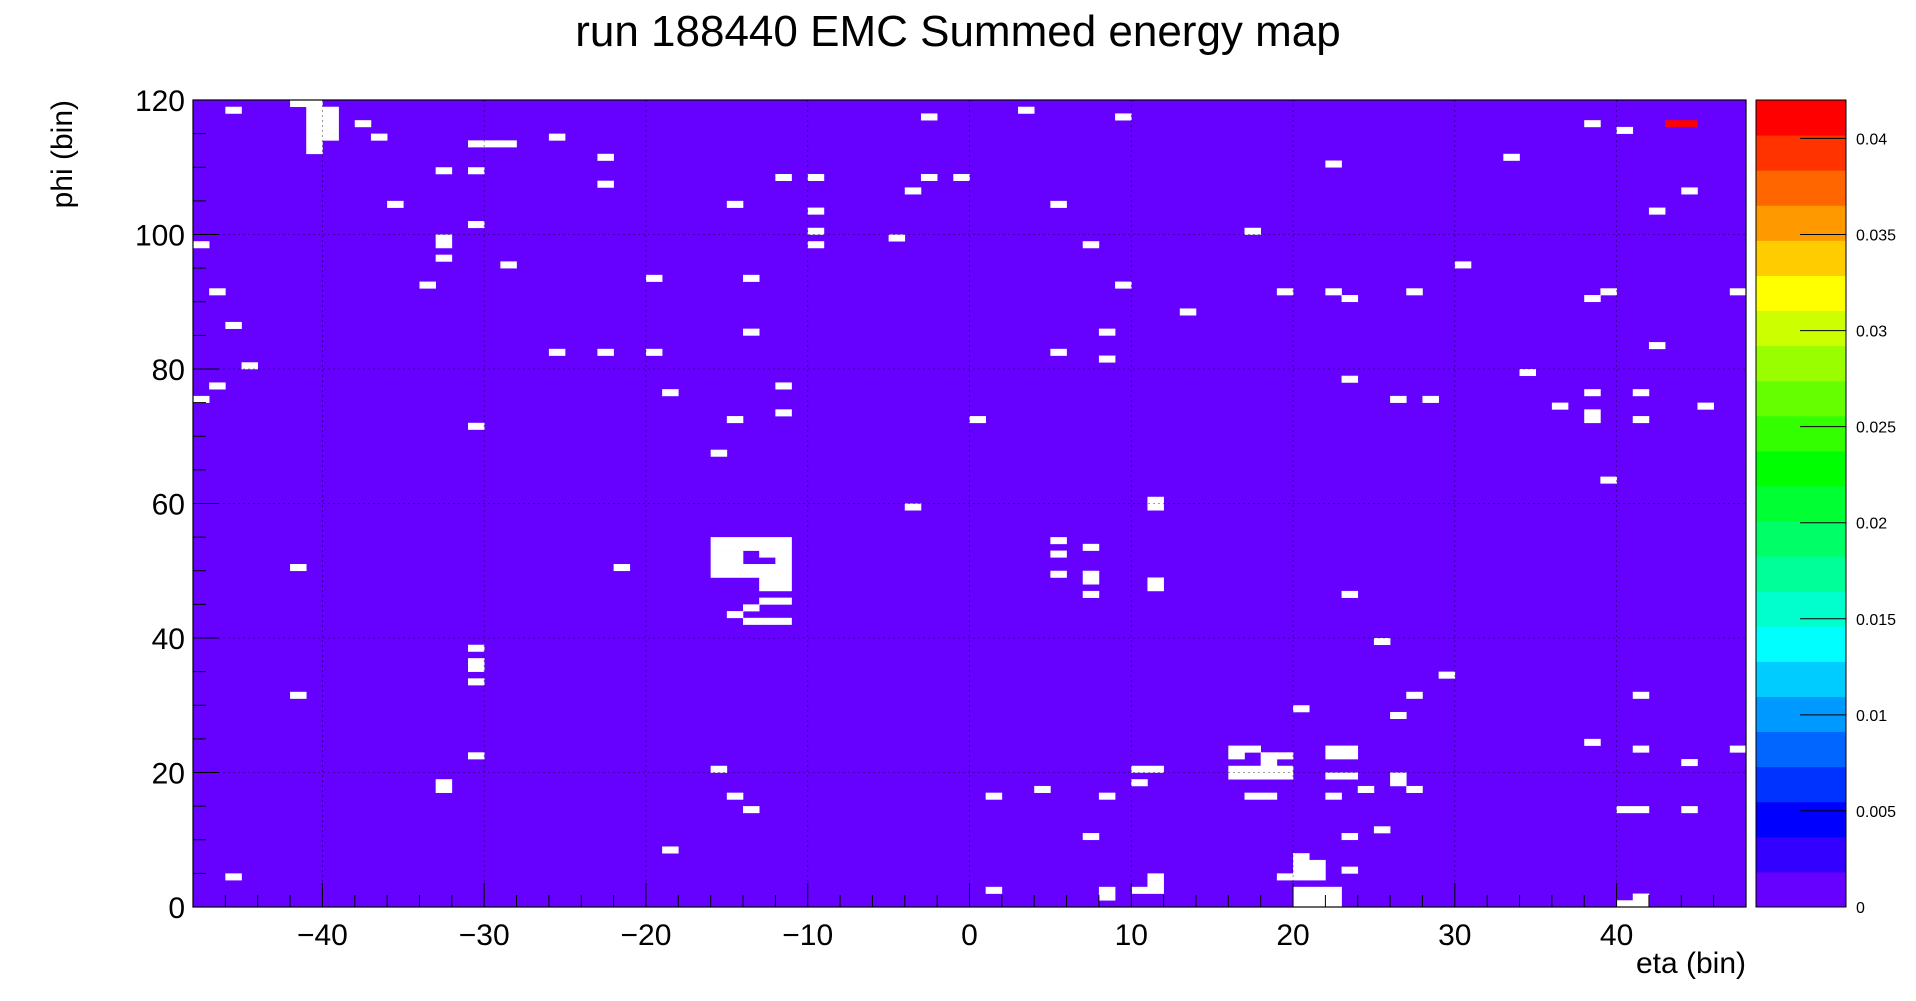 This screenshot has width=1916, height=1001. What do you see at coordinates (1876, 812) in the screenshot?
I see `colorbar-tick-label: 0.005` at bounding box center [1876, 812].